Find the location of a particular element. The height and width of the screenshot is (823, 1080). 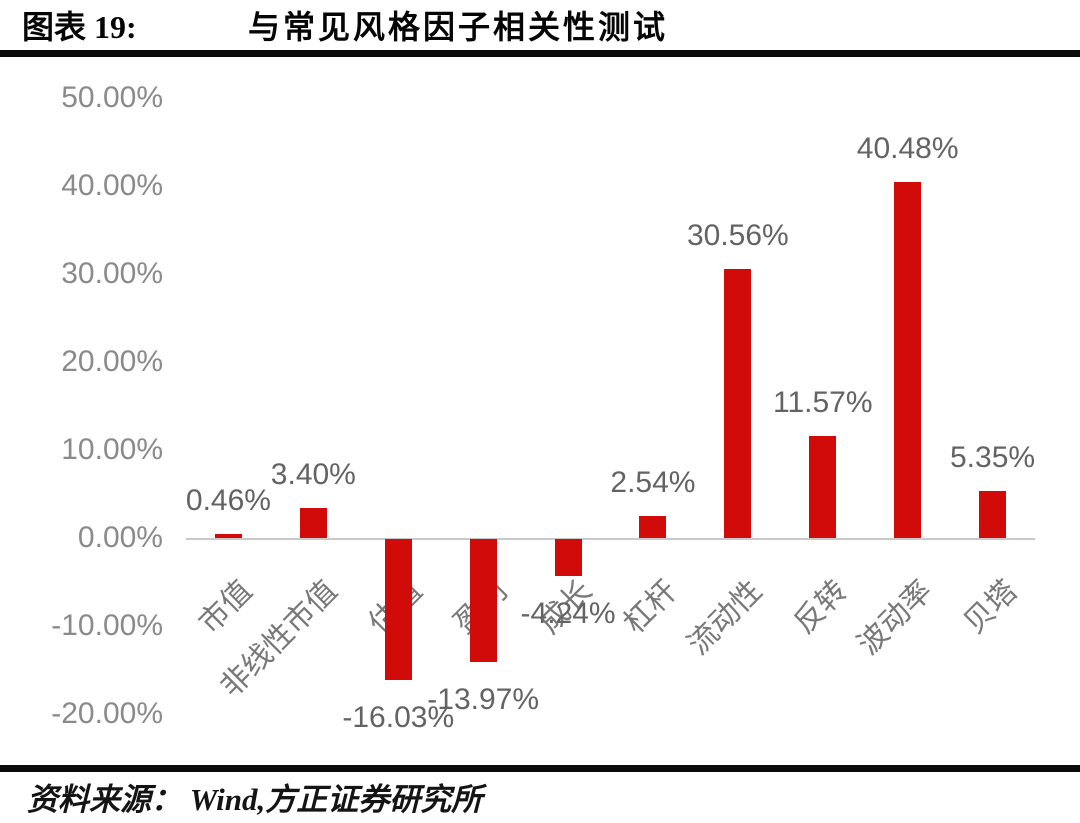

bar-非线性市值 is located at coordinates (313, 523).